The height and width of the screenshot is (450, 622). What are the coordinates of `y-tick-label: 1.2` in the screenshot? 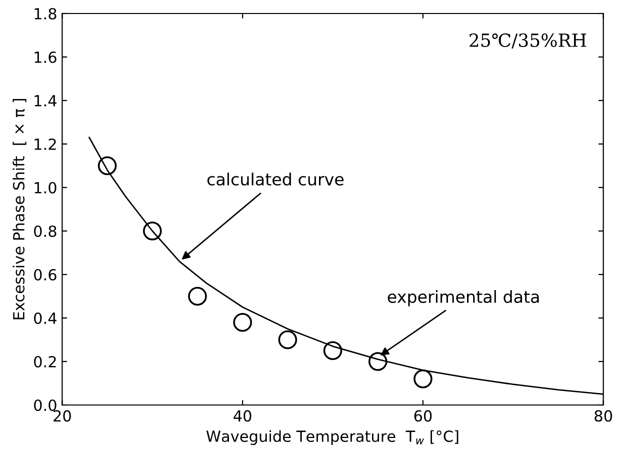 It's located at (45, 144).